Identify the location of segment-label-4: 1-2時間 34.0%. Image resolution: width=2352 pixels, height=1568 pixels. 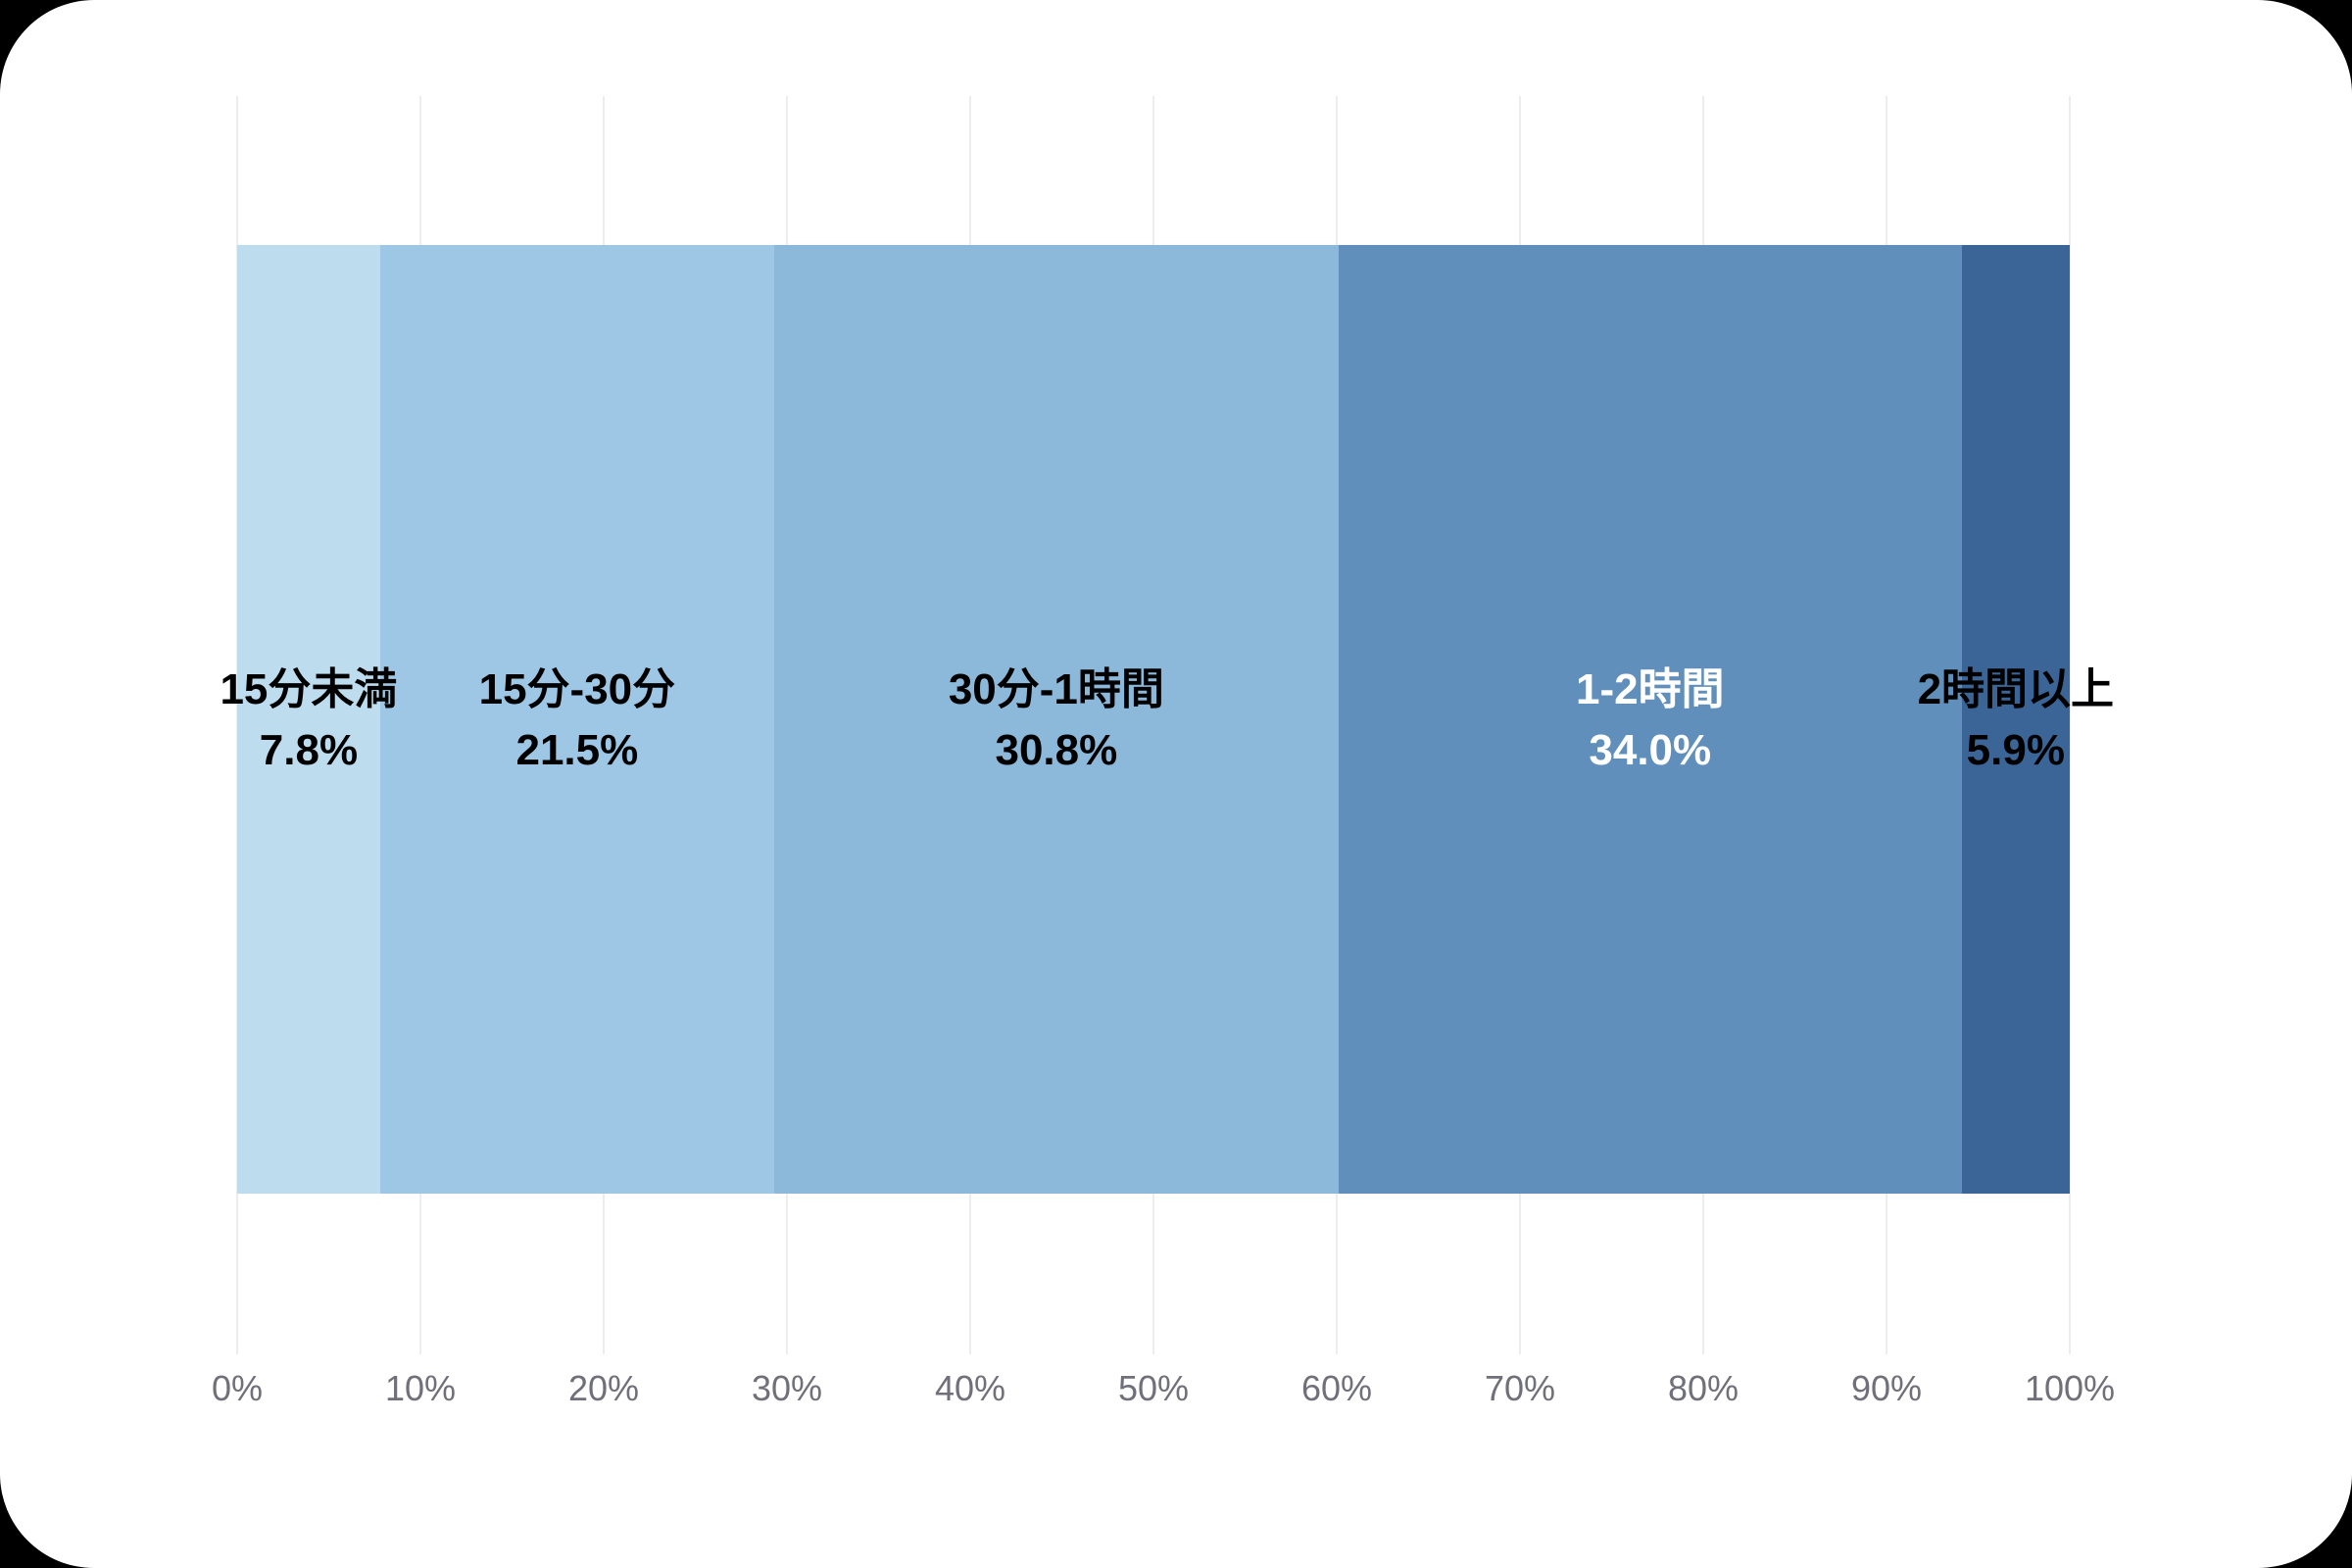
(1650, 720).